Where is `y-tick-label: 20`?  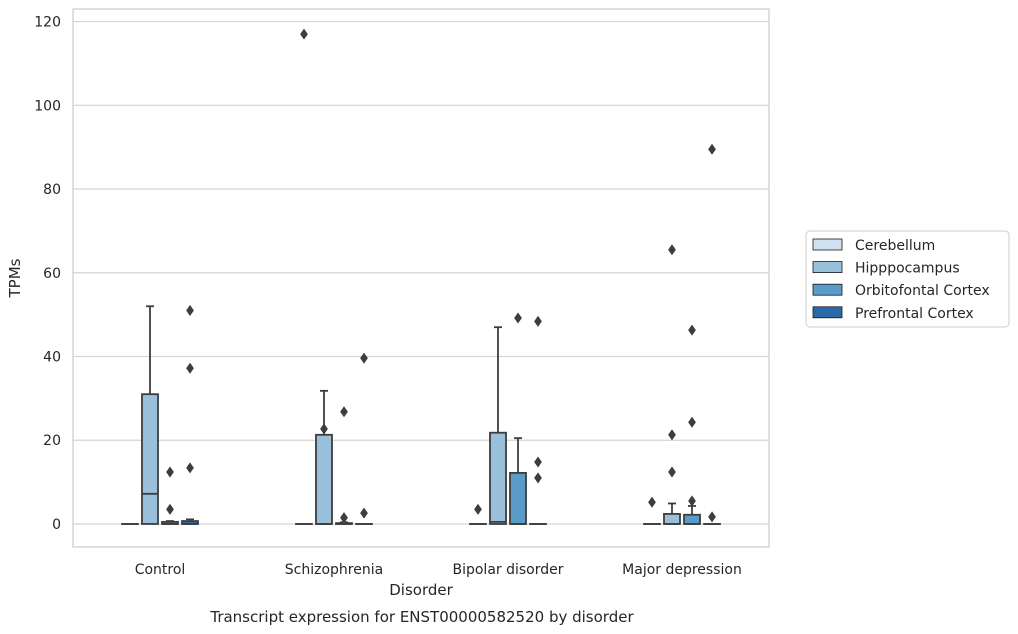 y-tick-label: 20 is located at coordinates (52, 441).